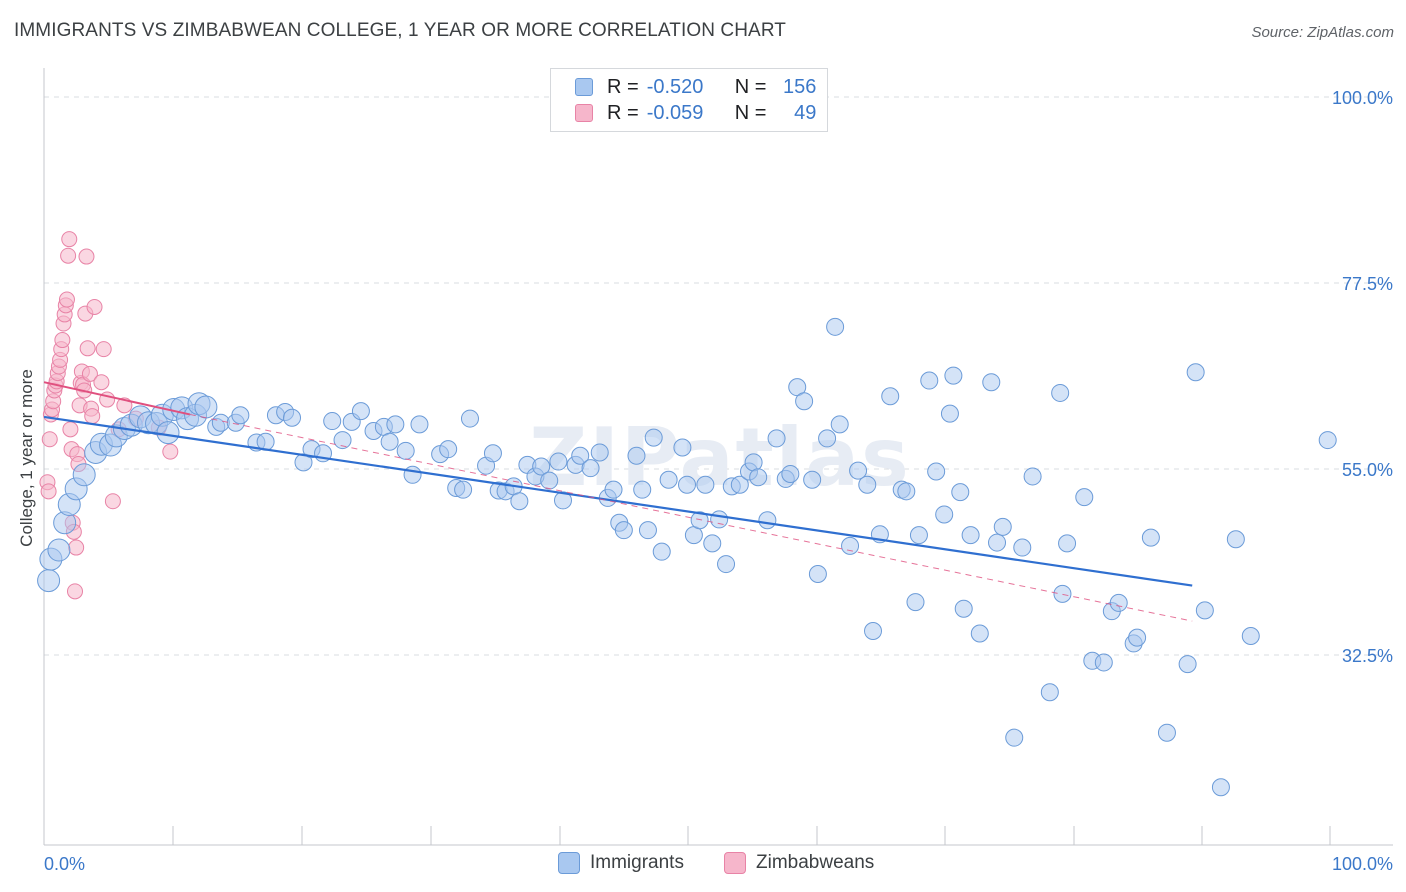 The width and height of the screenshot is (1406, 892). Describe the element at coordinates (1362, 864) in the screenshot. I see `x-tick-label: 100.0%` at that location.